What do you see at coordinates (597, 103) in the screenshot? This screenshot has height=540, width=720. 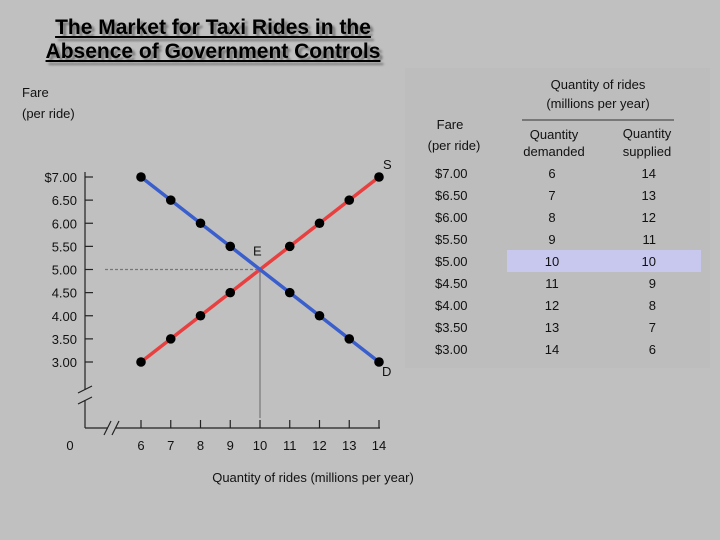 I see `table-header-top-line2: (millions per year)` at bounding box center [597, 103].